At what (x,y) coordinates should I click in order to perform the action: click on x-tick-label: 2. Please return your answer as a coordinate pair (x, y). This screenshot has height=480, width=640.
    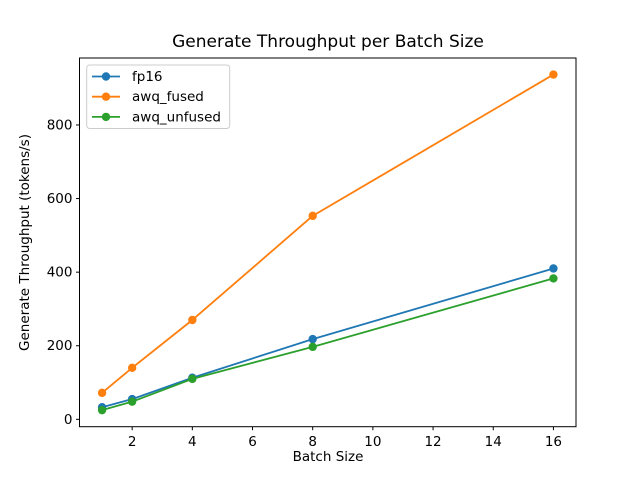
    Looking at the image, I should click on (132, 442).